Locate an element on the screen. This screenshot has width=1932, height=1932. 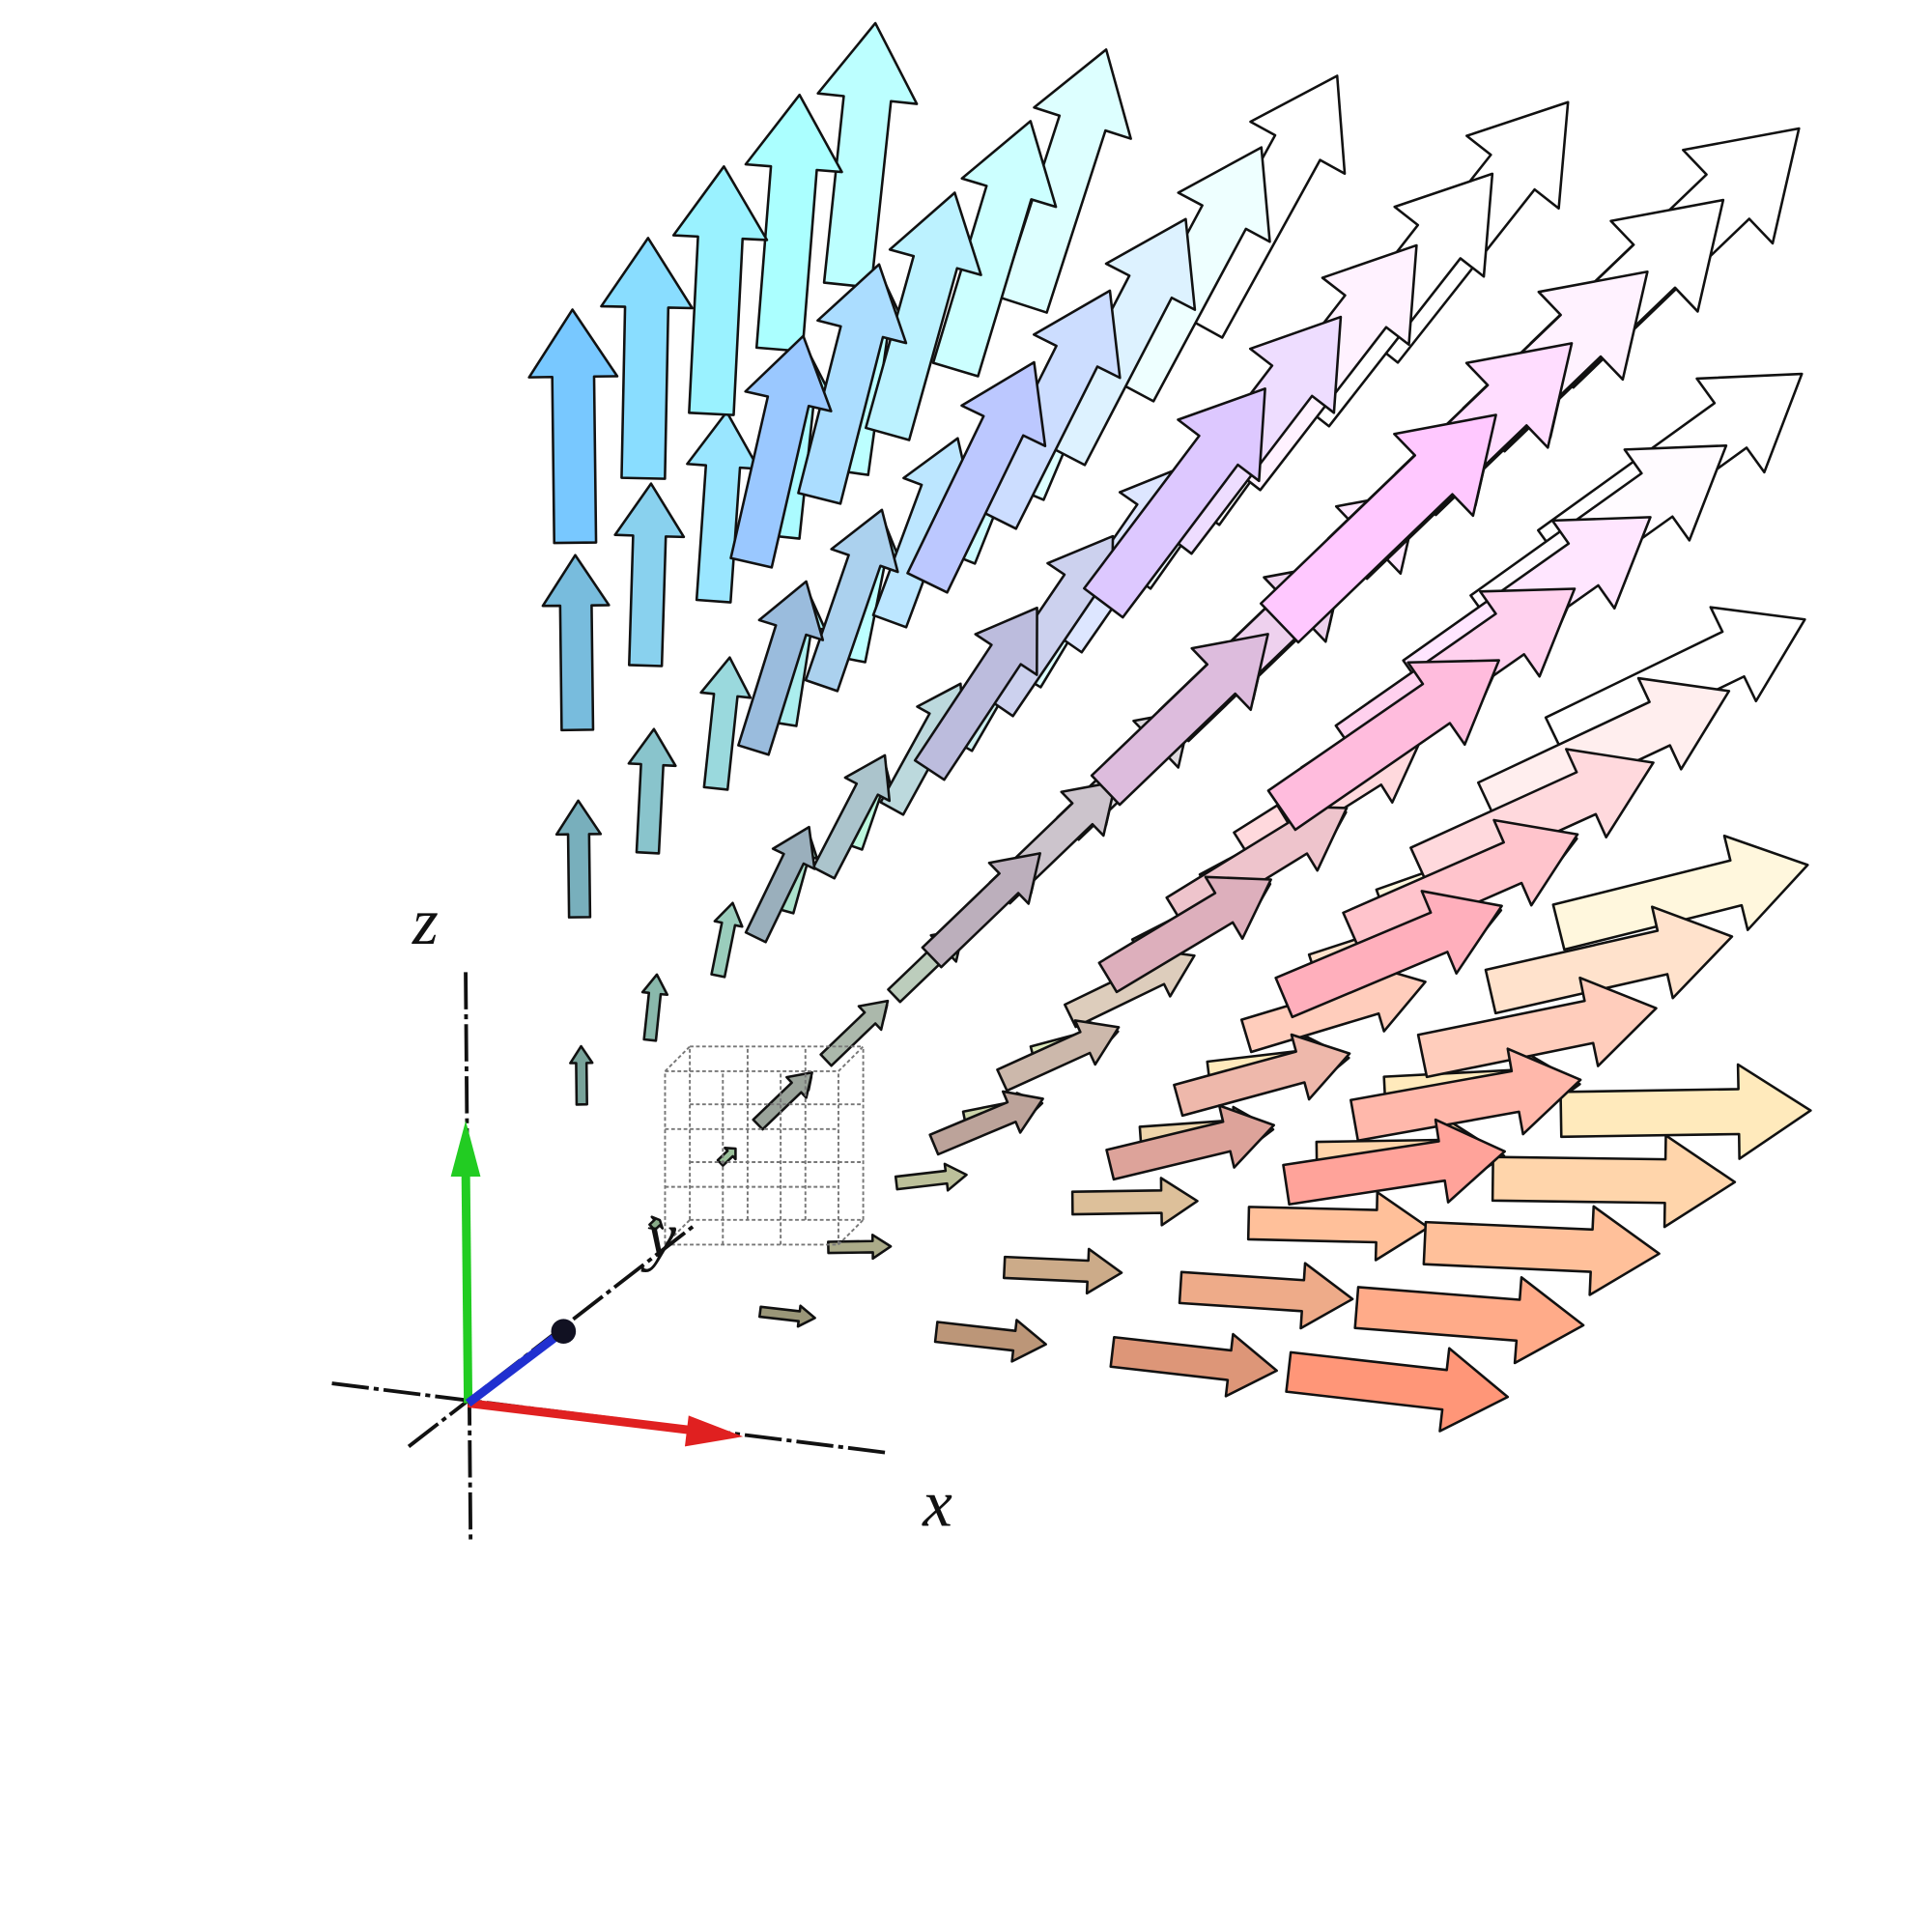
x-basis is located at coordinates (581, 1417).